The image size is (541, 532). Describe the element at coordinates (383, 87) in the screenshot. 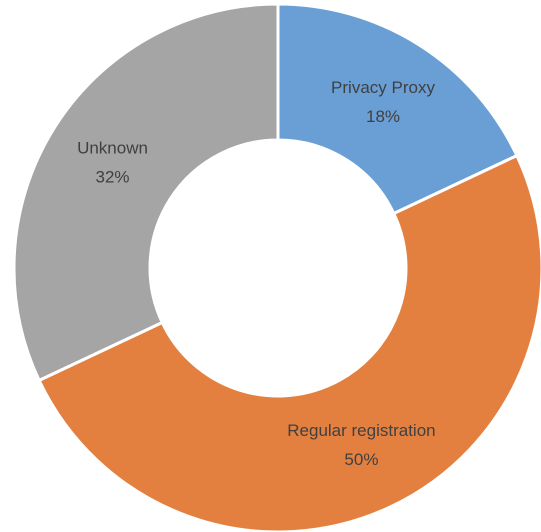

I see `slice-label: Privacy Proxy` at that location.